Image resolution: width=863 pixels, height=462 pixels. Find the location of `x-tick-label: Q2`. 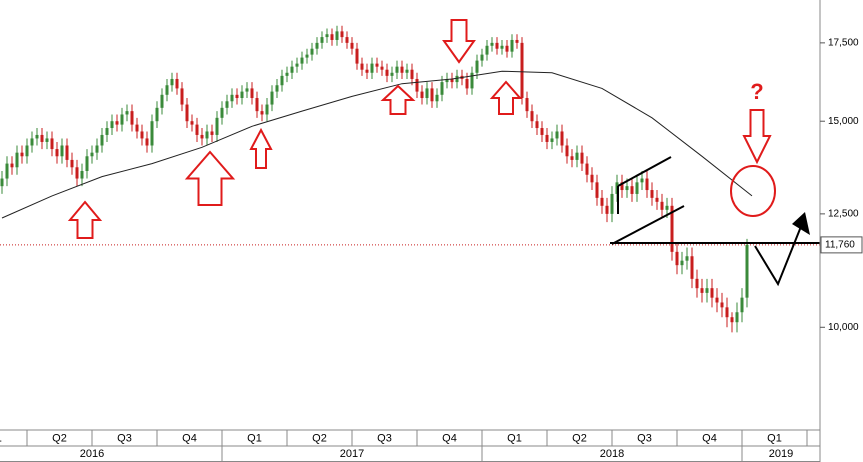

x-tick-label: Q2 is located at coordinates (59, 438).